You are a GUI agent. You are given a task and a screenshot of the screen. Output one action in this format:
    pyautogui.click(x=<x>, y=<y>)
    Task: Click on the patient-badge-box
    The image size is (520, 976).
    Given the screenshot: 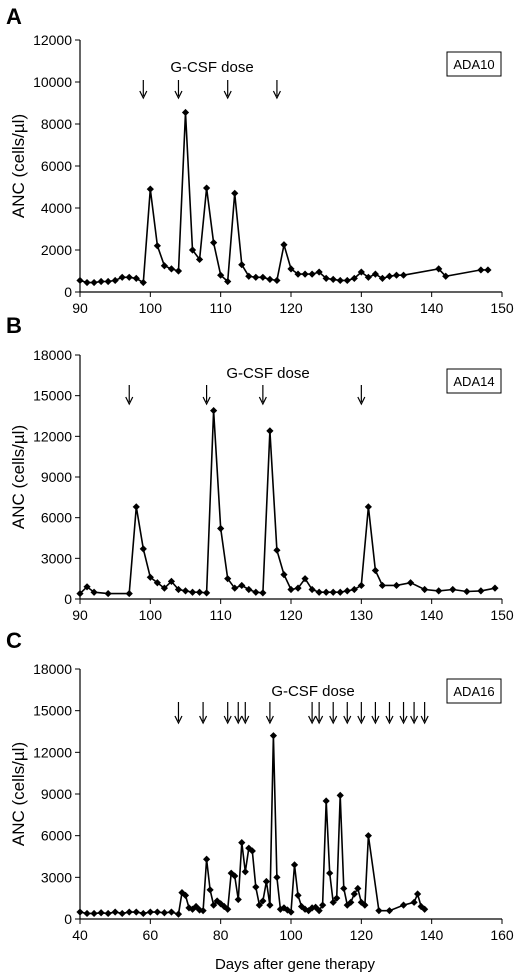 What is the action you would take?
    pyautogui.click(x=474, y=691)
    